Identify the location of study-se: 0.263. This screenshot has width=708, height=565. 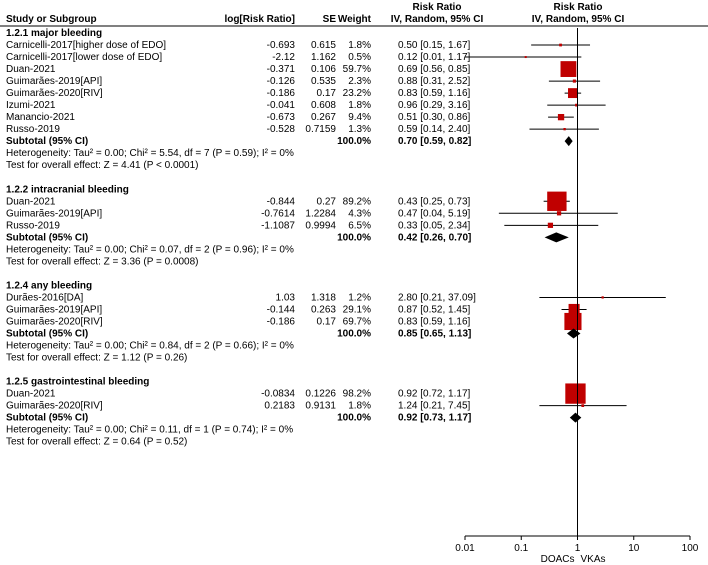
(323, 309).